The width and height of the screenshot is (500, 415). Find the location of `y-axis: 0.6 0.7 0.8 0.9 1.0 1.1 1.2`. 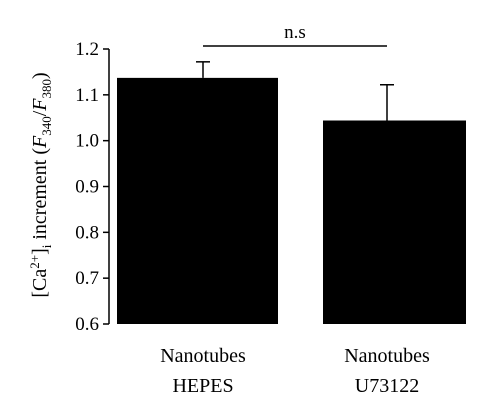

y-axis: 0.6 0.7 0.8 0.9 1.0 1.1 1.2 is located at coordinates (92, 187).